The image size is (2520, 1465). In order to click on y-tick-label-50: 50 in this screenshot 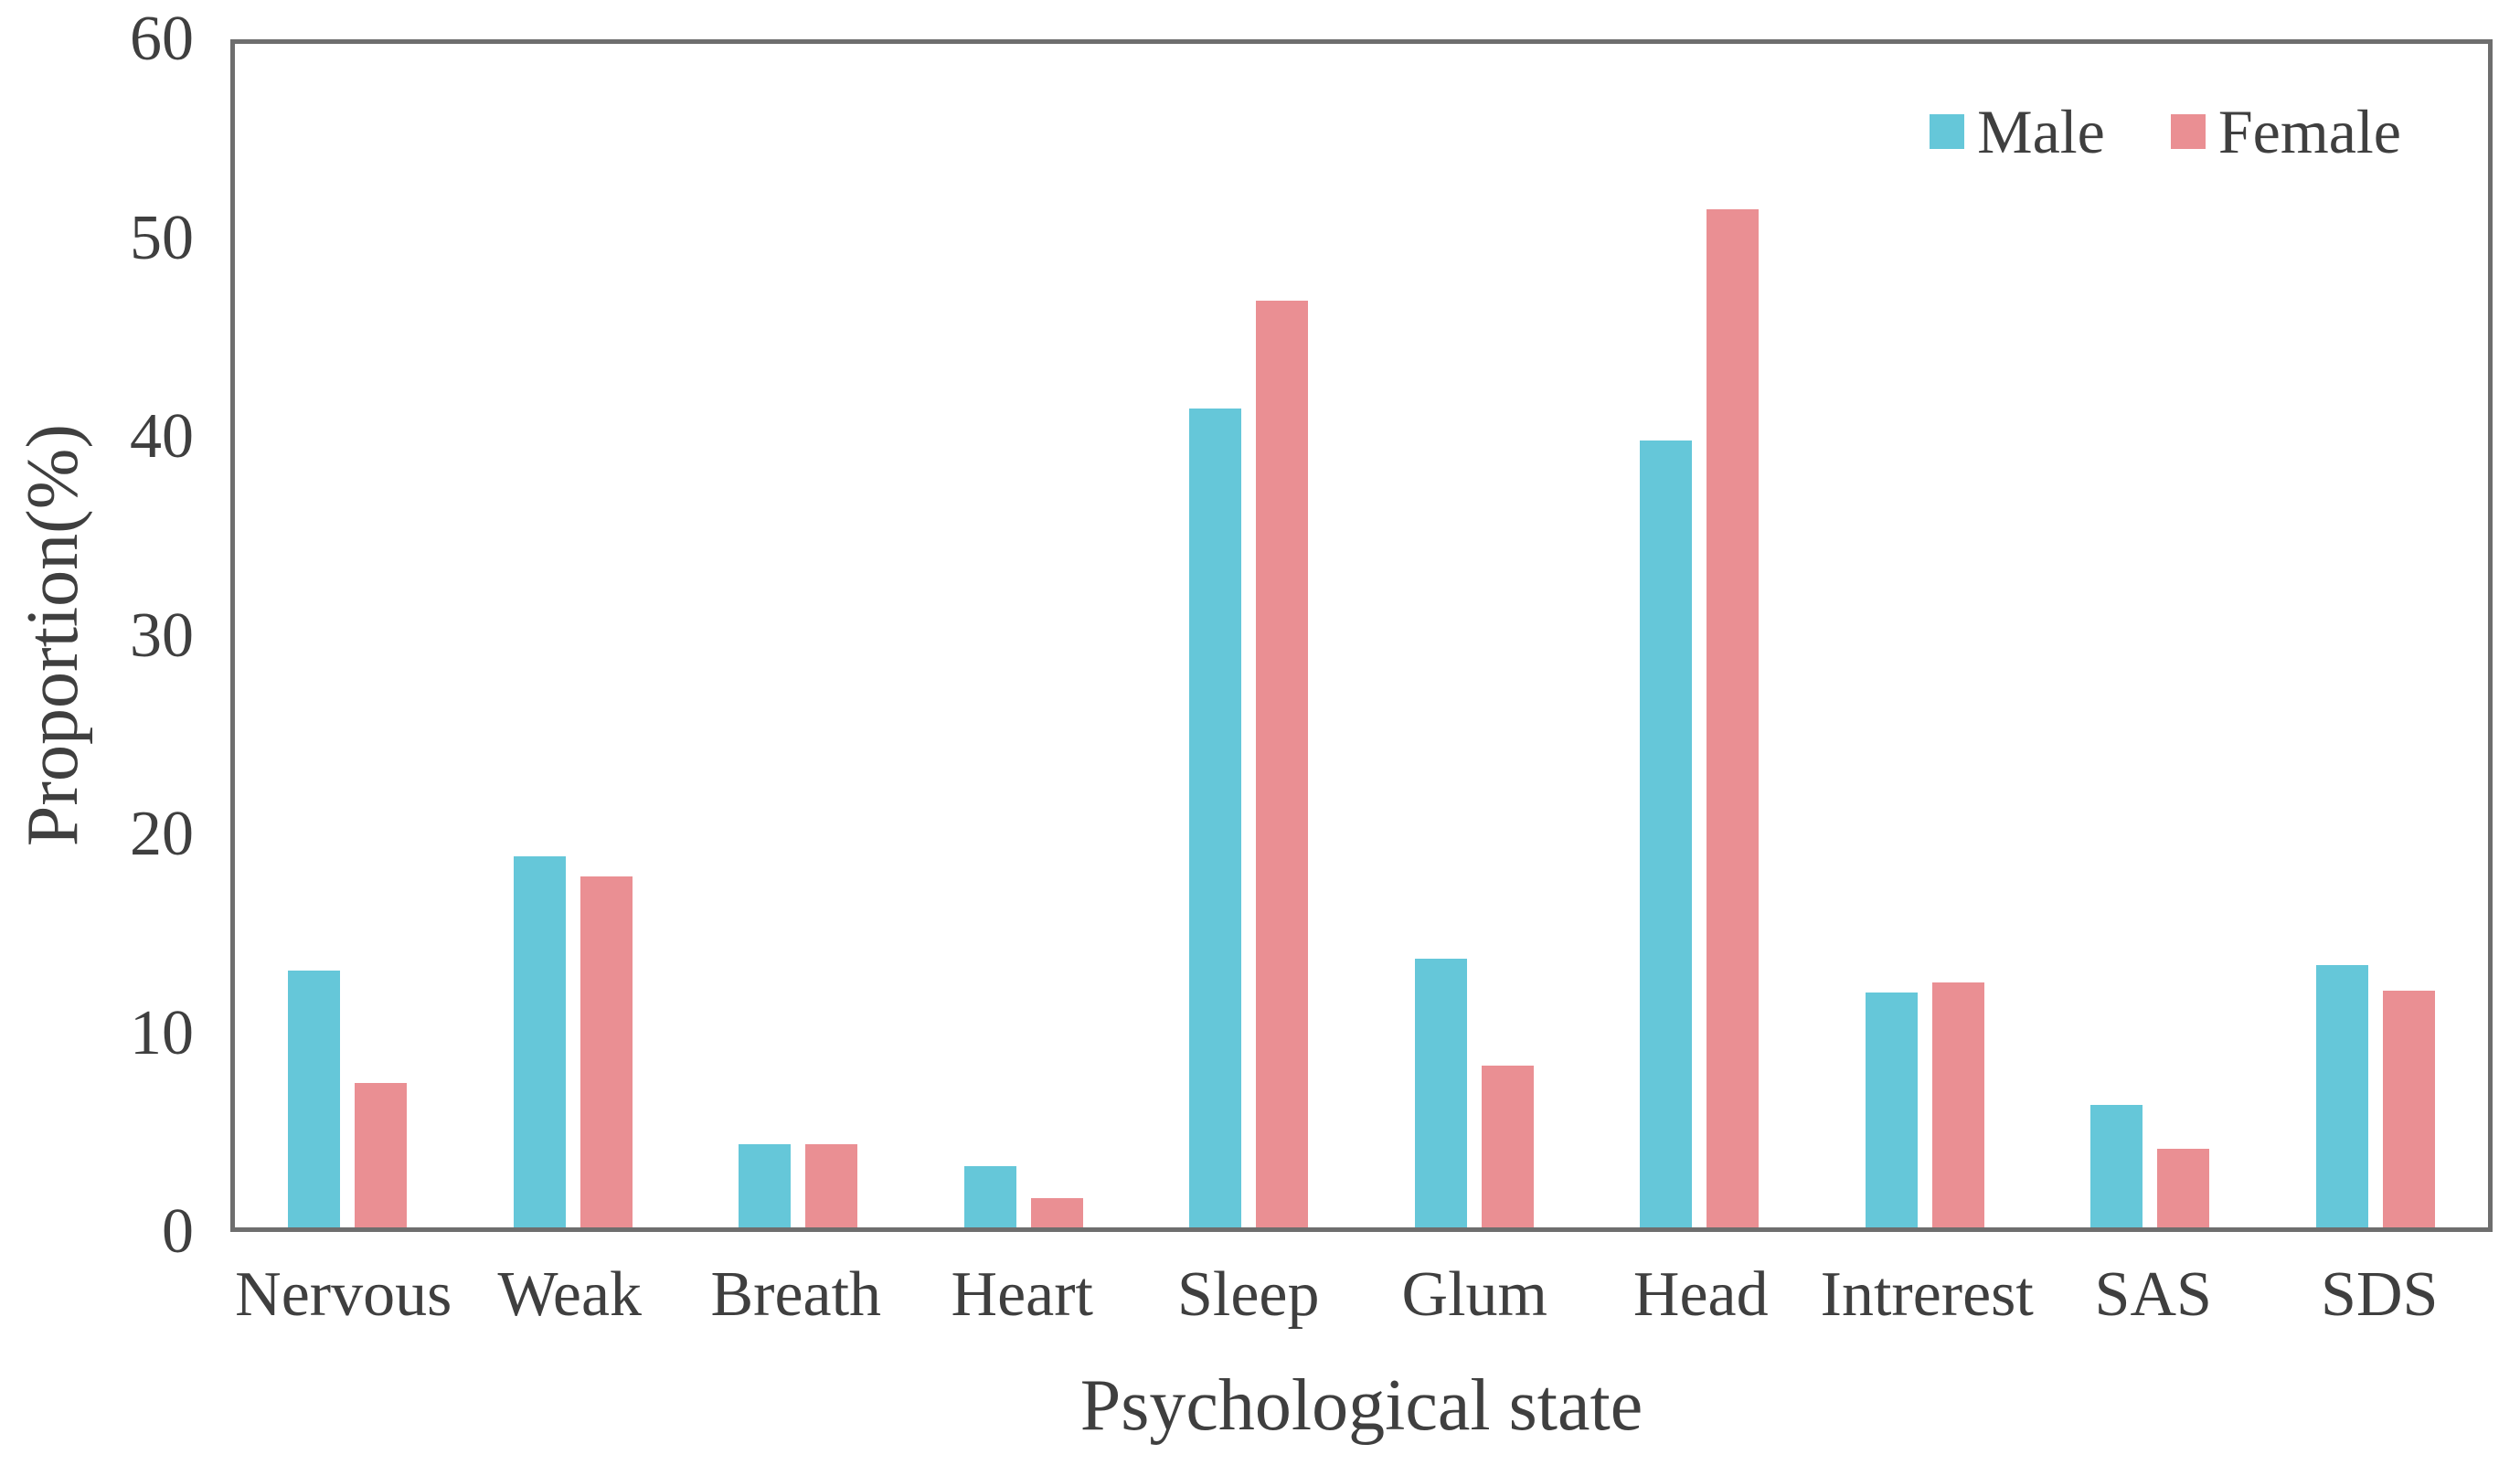, I will do `click(162, 237)`.